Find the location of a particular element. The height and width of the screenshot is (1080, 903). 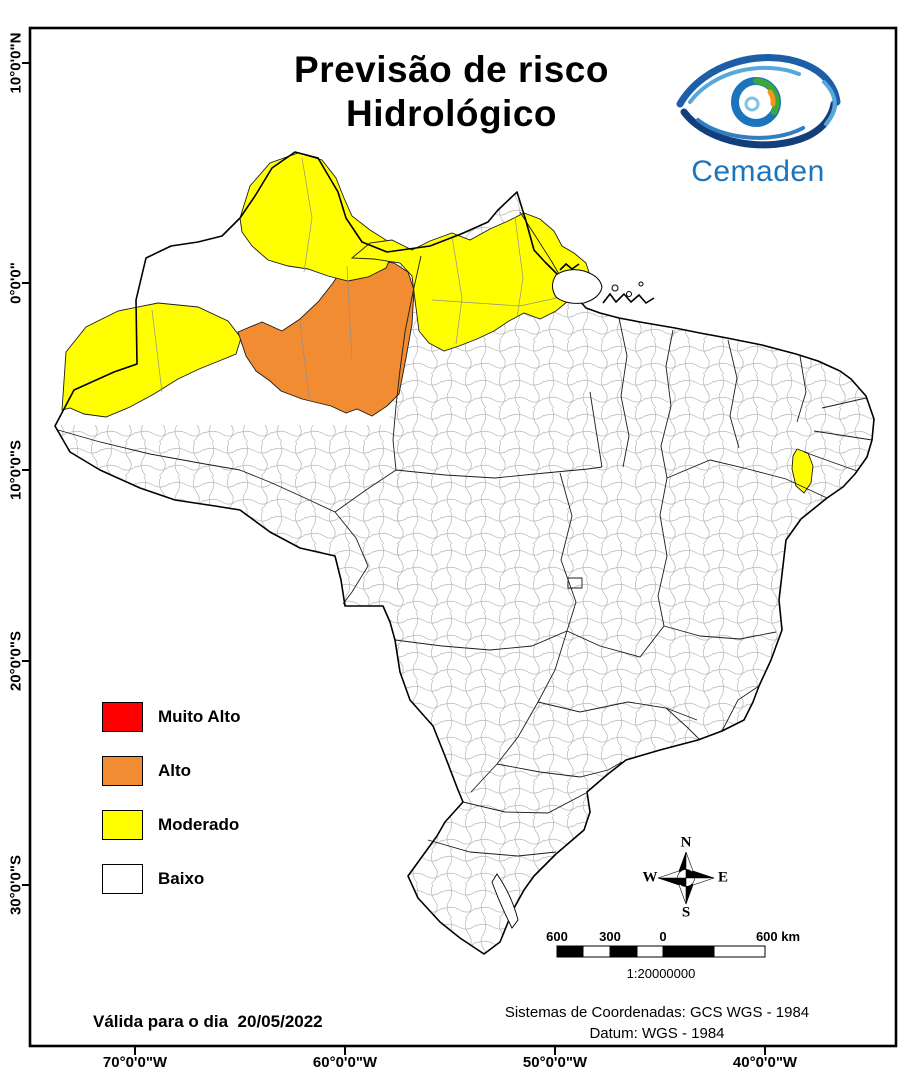

municipal-texture-southwest is located at coordinates (227, 545).